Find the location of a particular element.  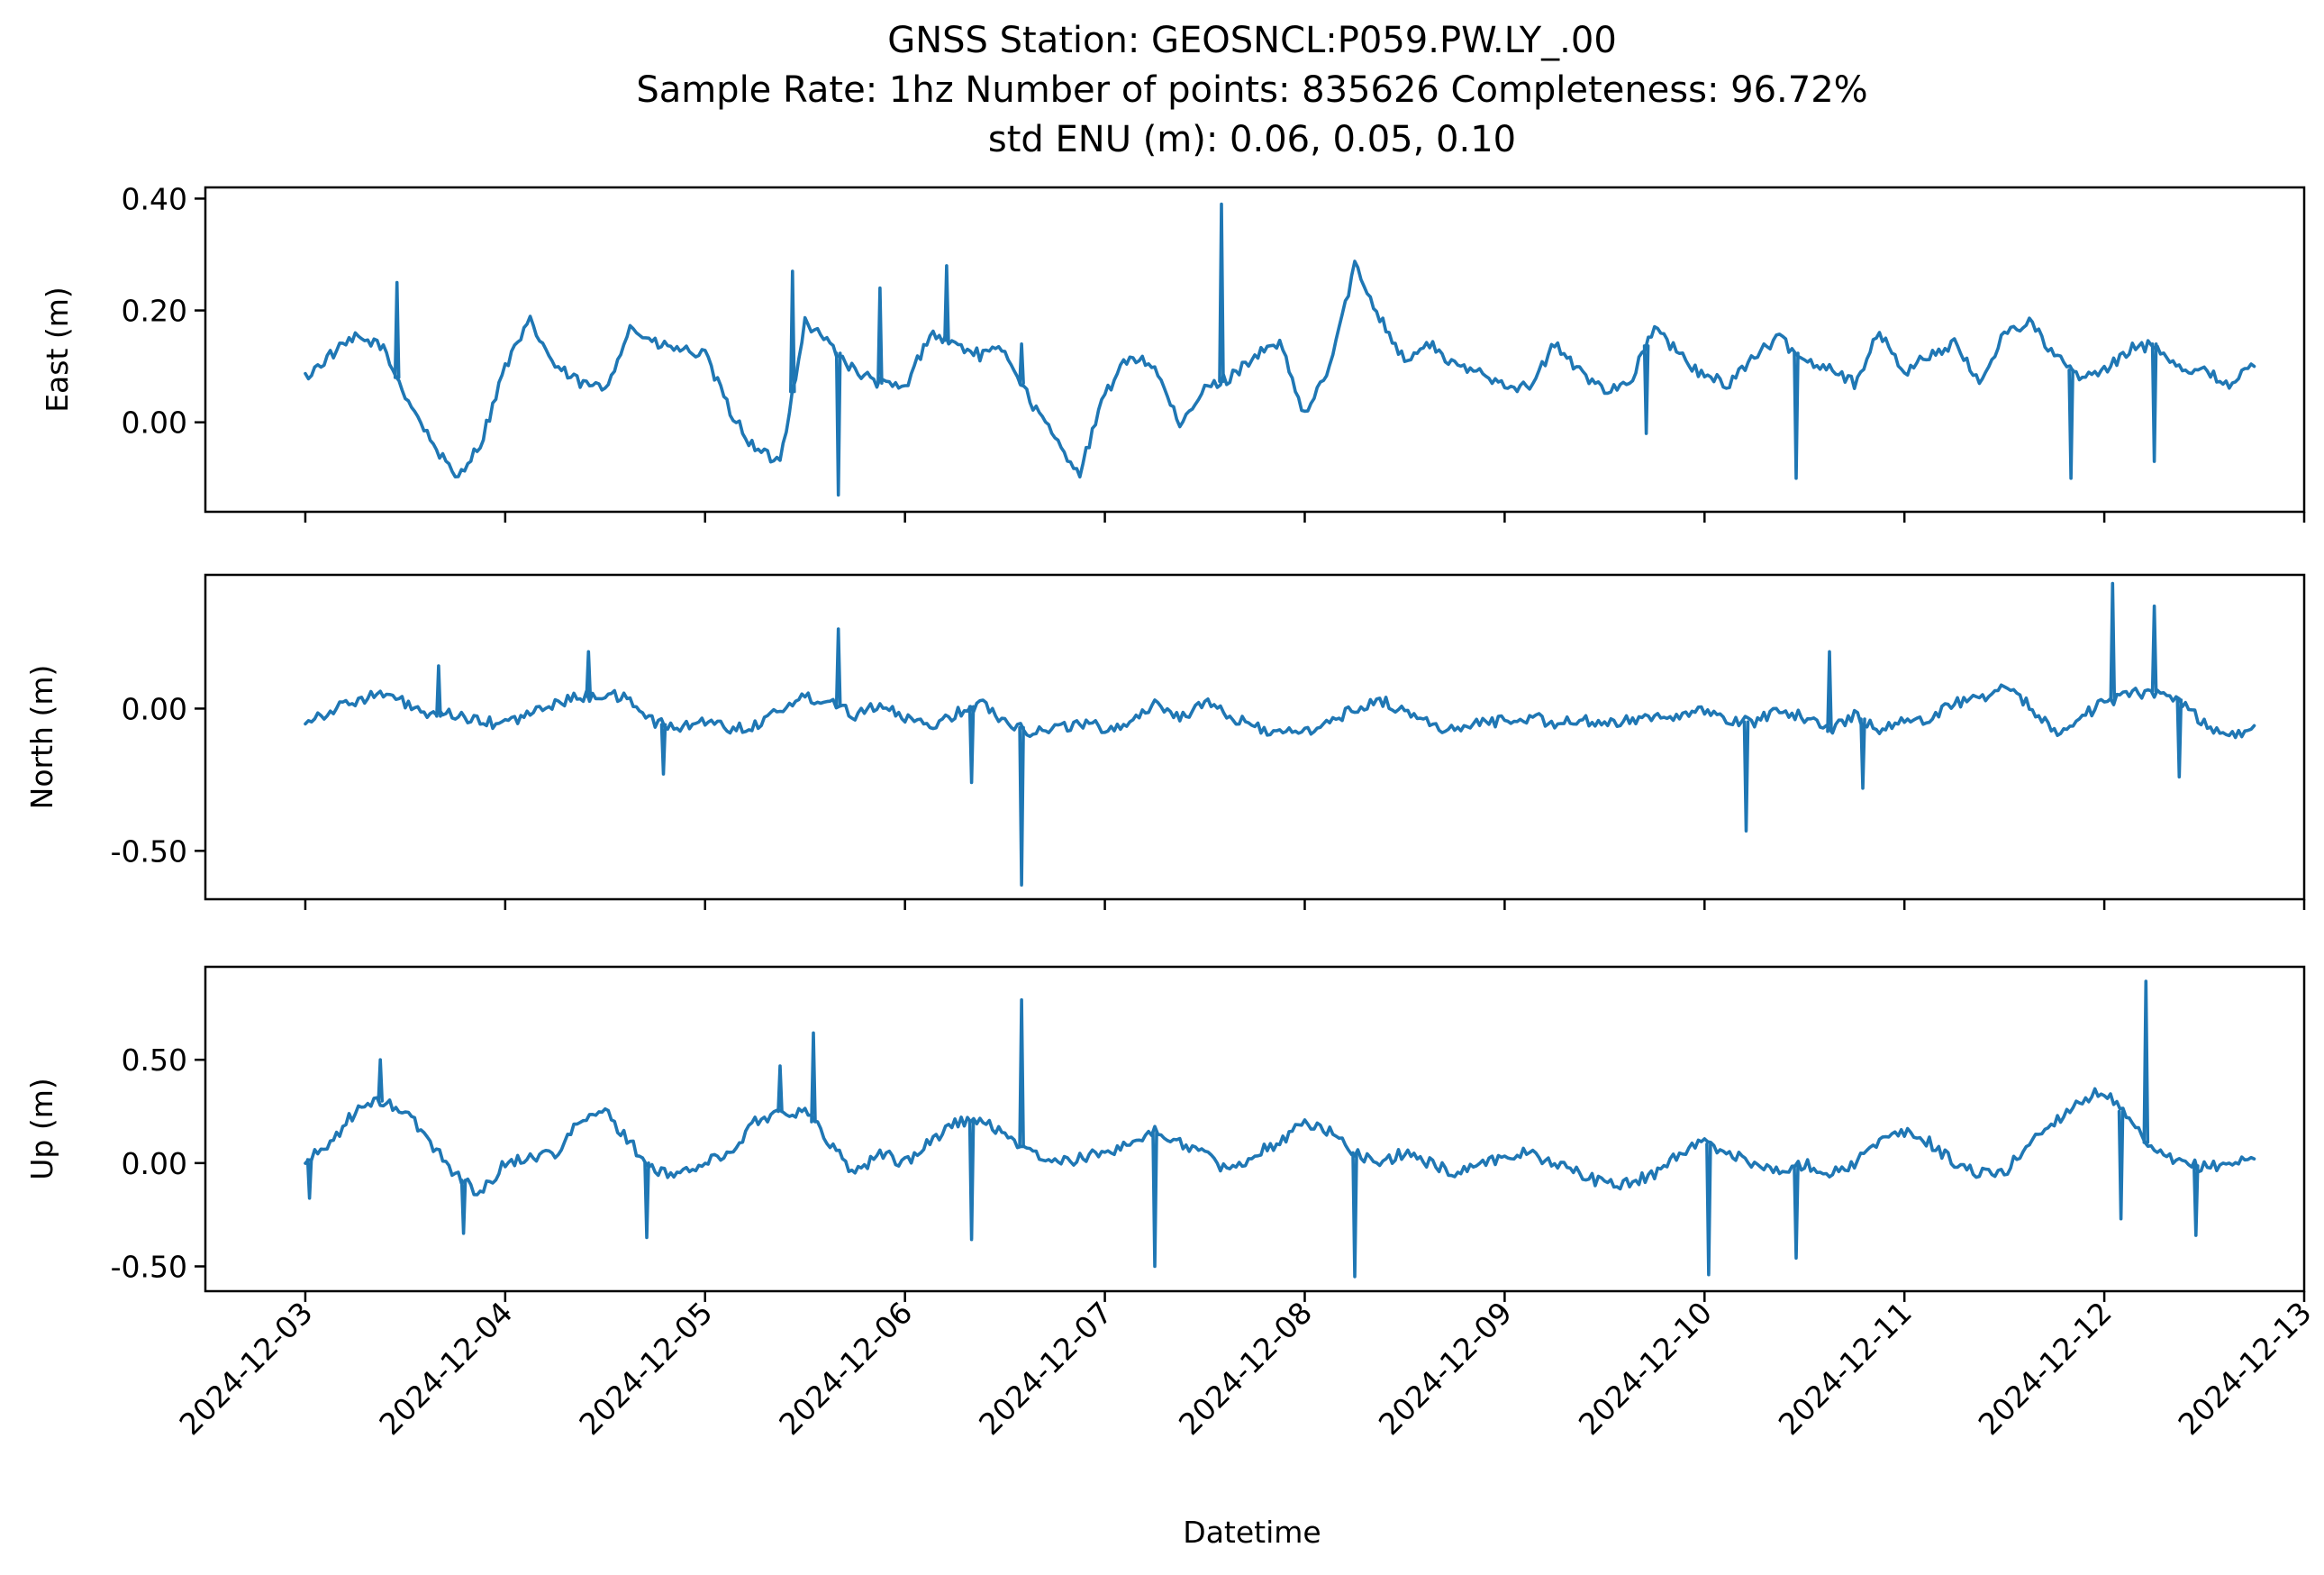

east-series-line is located at coordinates (1280, 369).